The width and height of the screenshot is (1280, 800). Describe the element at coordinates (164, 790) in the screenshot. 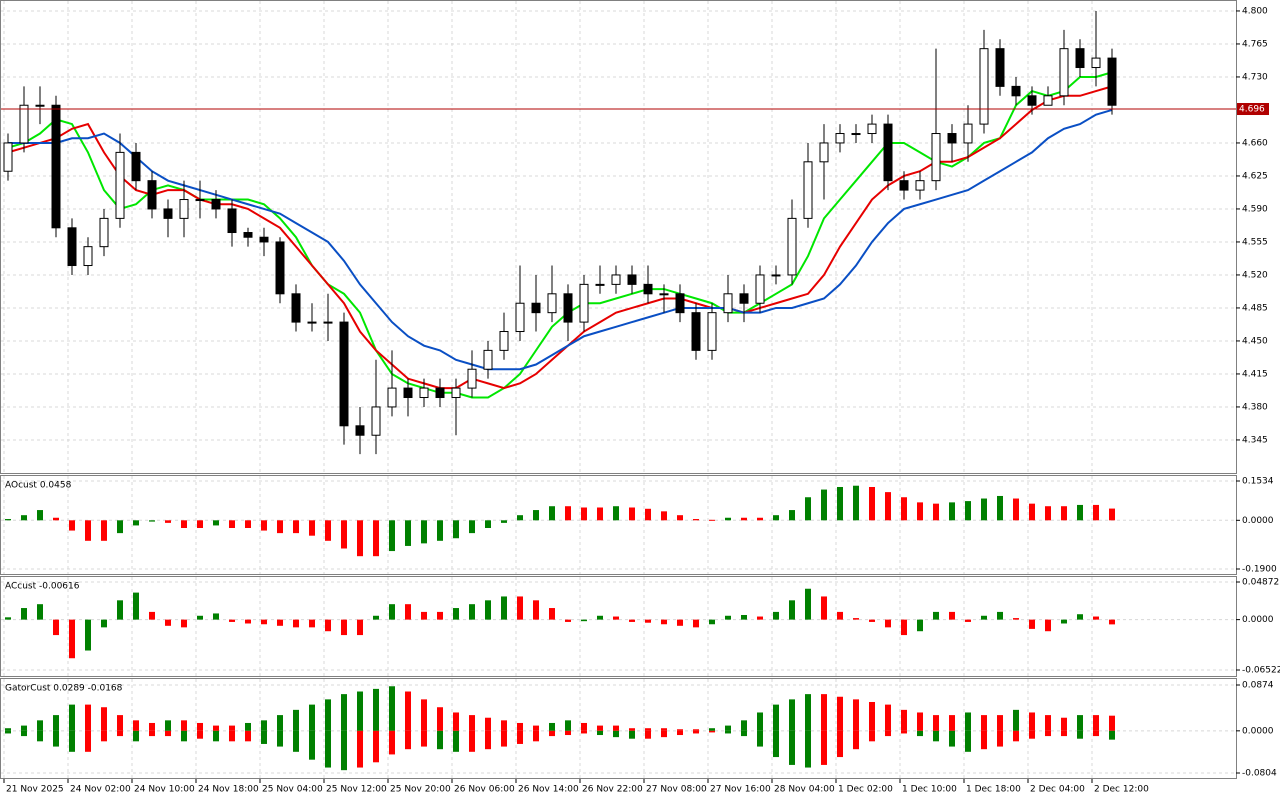

I see `x-tick-label: 24 Nov 10:00` at that location.